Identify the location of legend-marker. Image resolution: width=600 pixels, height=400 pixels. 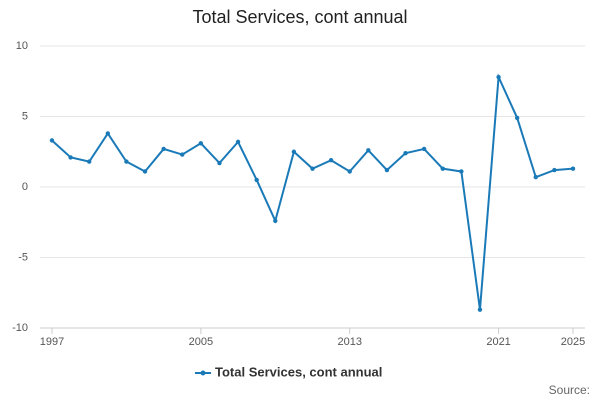
(203, 373).